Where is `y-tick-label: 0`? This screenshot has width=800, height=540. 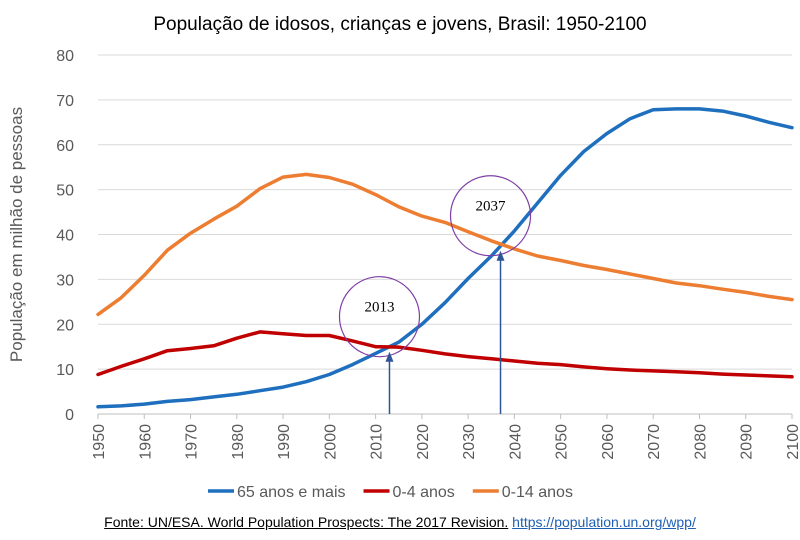 y-tick-label: 0 is located at coordinates (69, 415).